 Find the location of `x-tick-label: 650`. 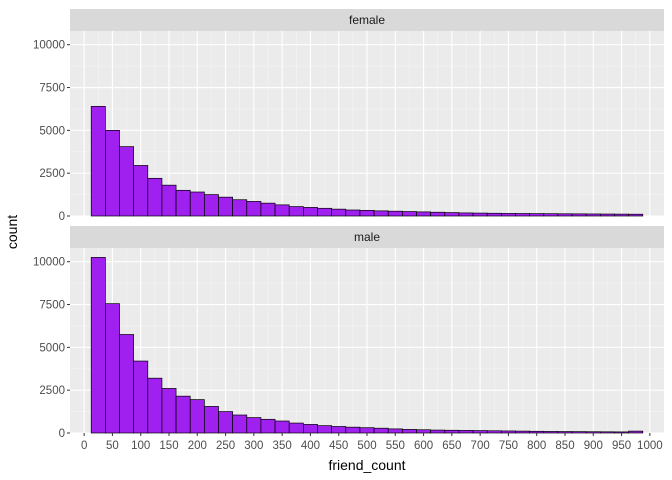

x-tick-label: 650 is located at coordinates (451, 446).